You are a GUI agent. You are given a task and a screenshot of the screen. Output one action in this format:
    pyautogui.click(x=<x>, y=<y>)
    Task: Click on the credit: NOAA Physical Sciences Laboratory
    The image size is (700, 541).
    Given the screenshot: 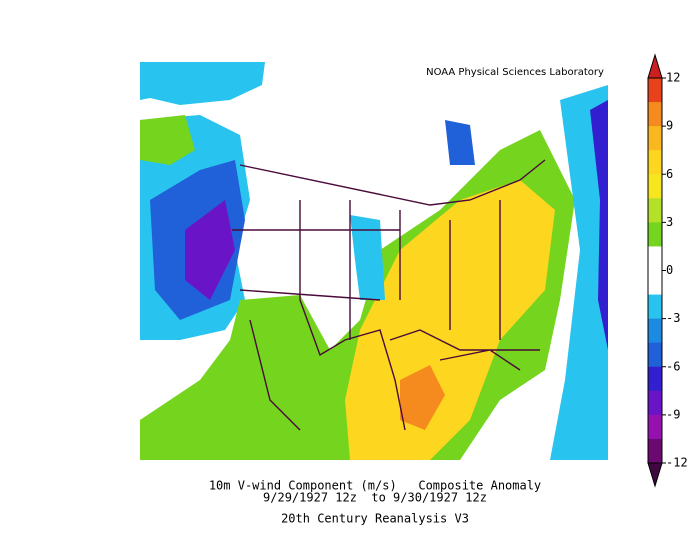 What is the action you would take?
    pyautogui.click(x=515, y=72)
    